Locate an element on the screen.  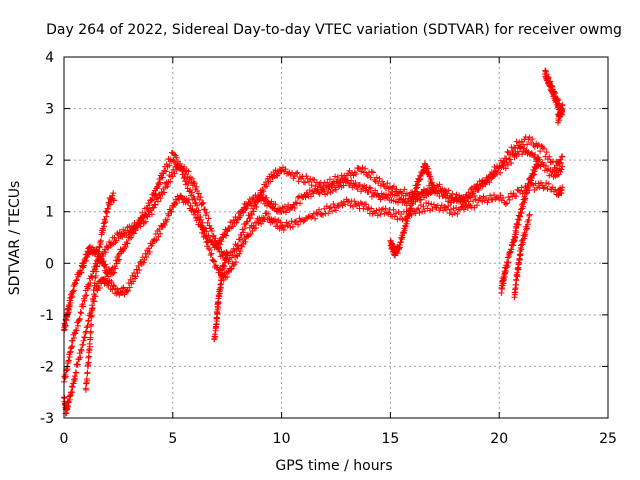
y-tick-label: -2 is located at coordinates (47, 367).